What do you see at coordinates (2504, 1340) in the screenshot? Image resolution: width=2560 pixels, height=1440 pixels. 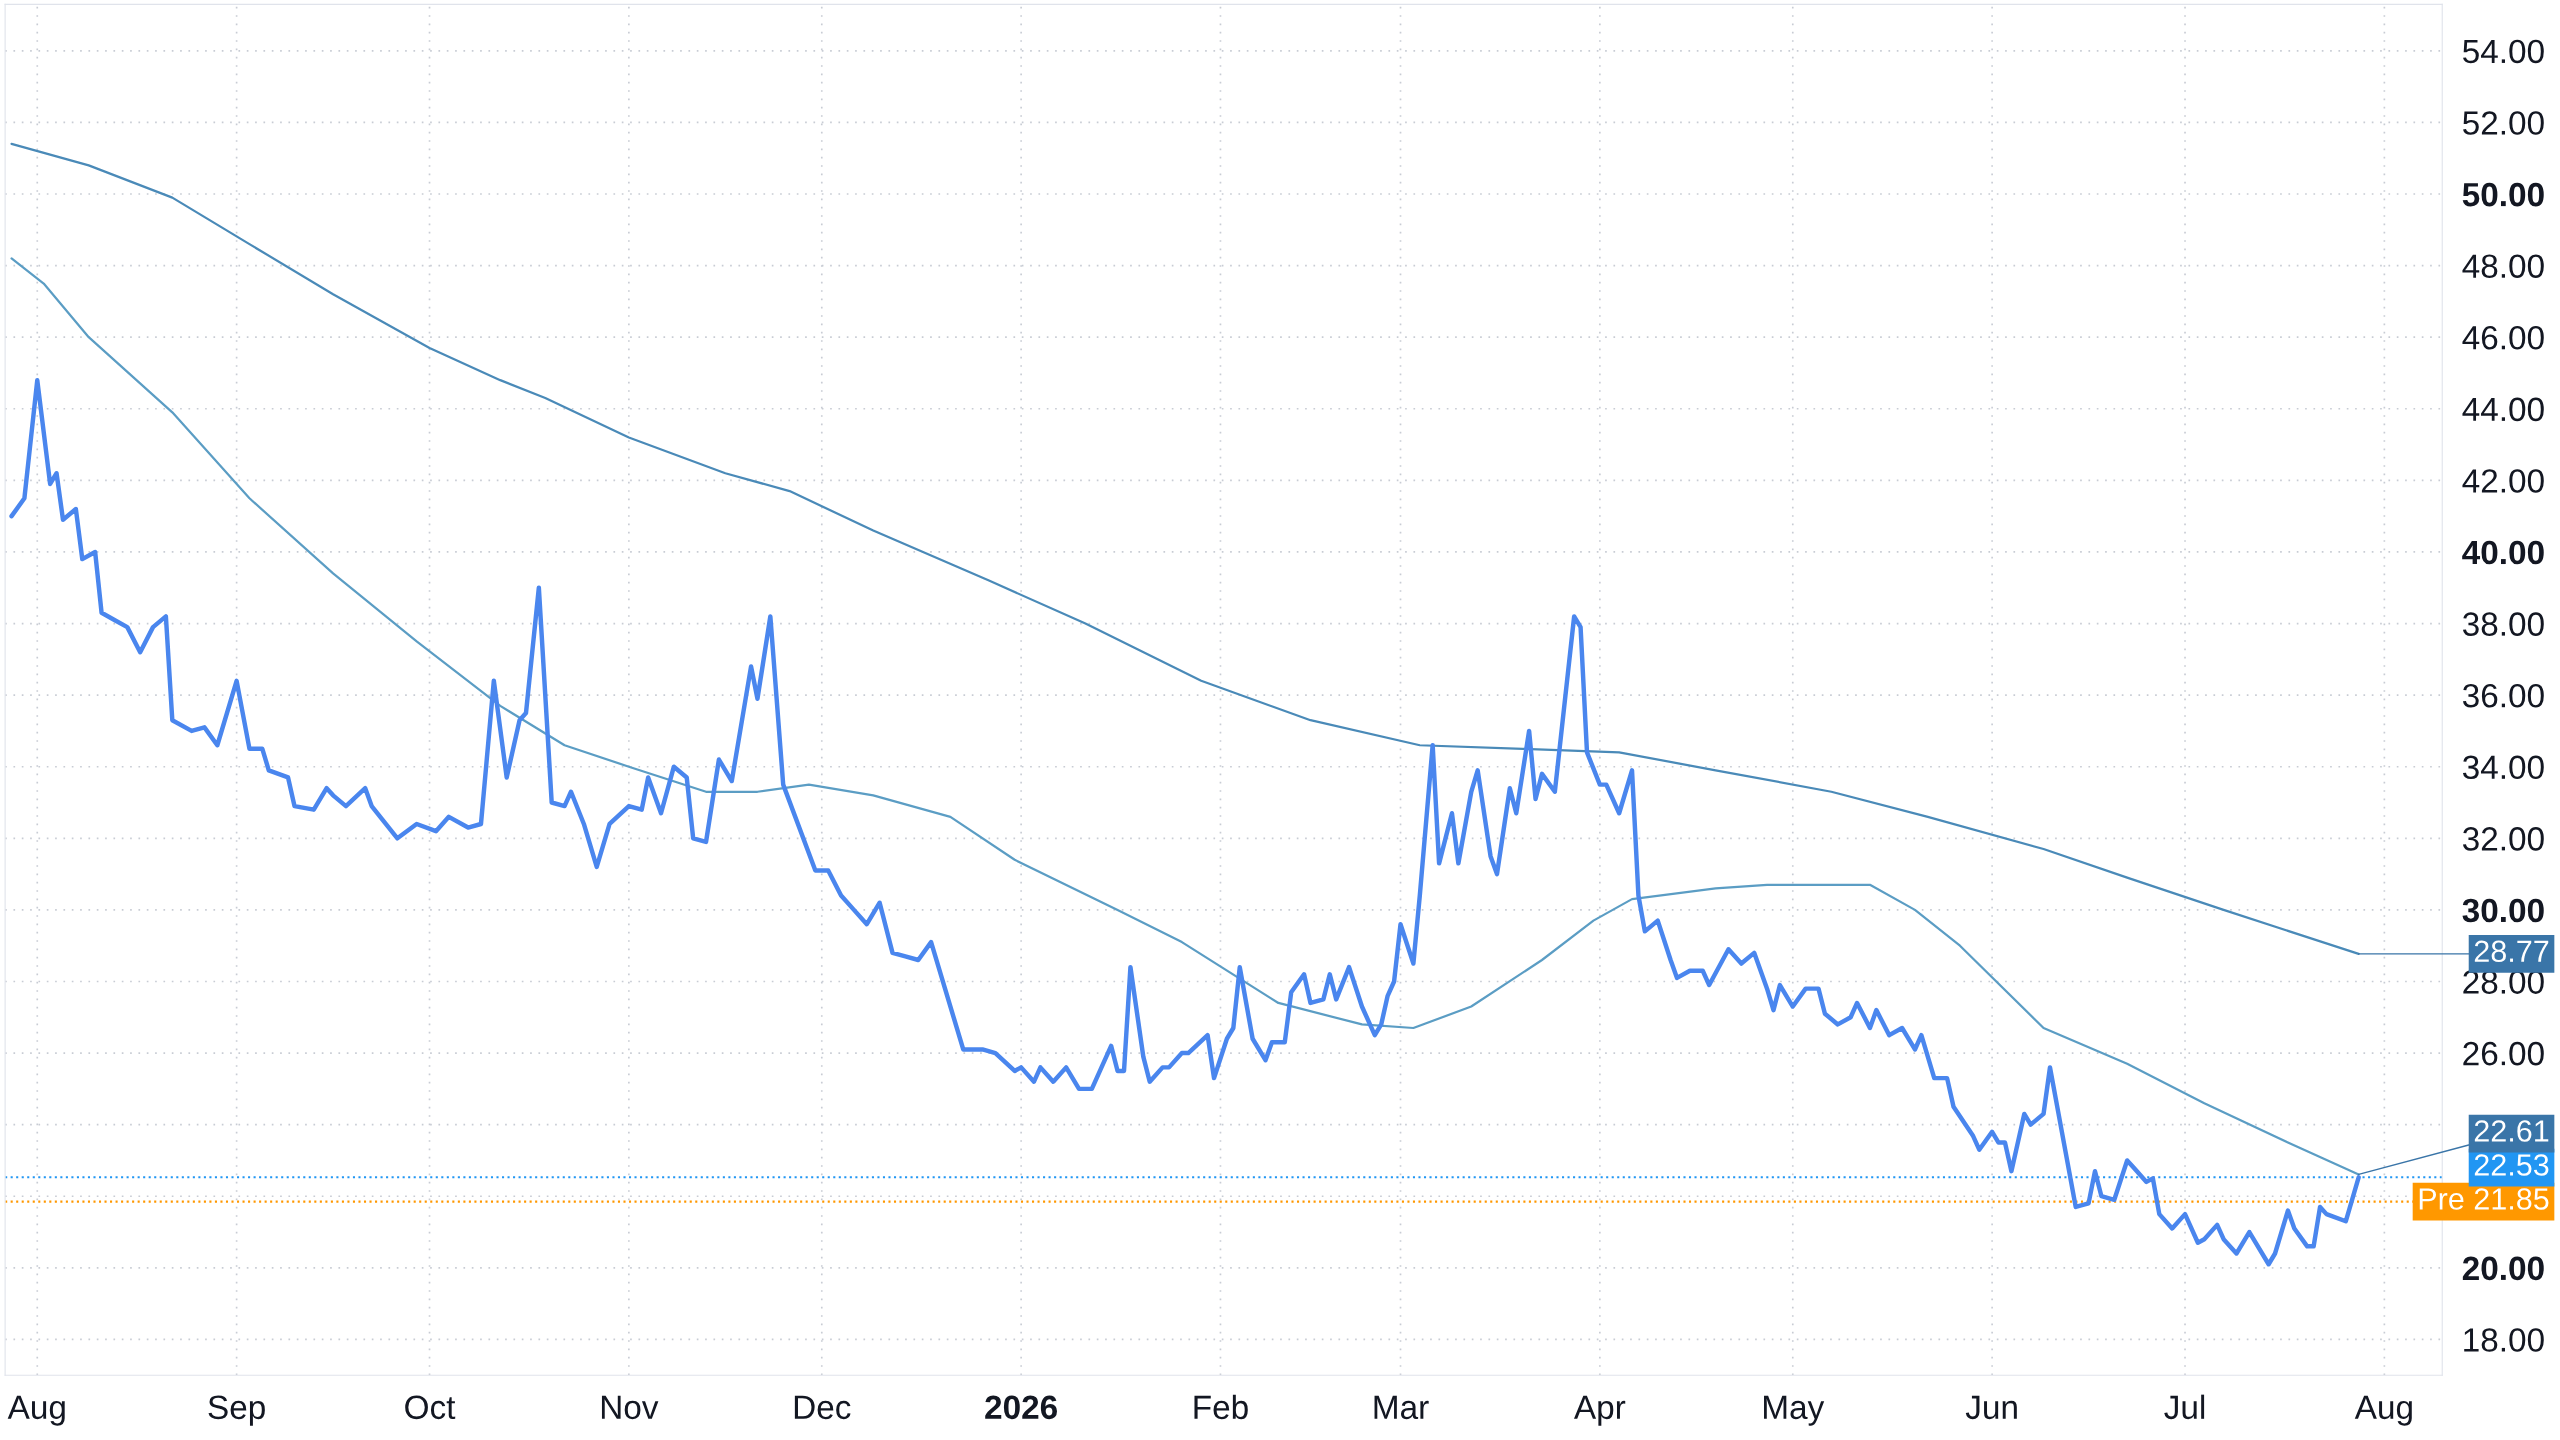 I see `y-tick-label: 18.00` at bounding box center [2504, 1340].